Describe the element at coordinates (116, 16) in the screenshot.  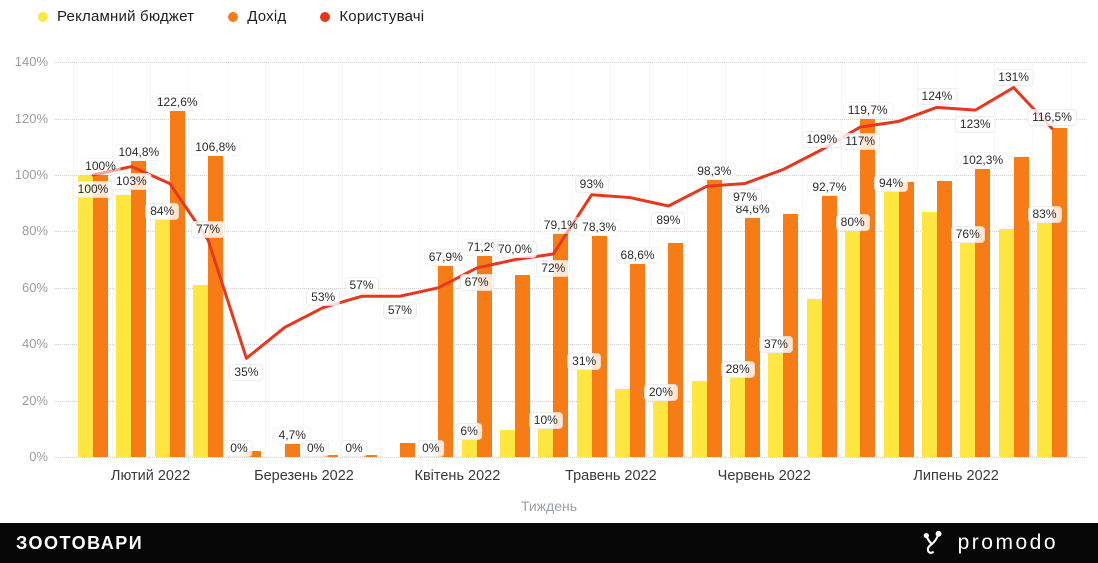
I see `legend-item-budget: Рекламний бюджет` at that location.